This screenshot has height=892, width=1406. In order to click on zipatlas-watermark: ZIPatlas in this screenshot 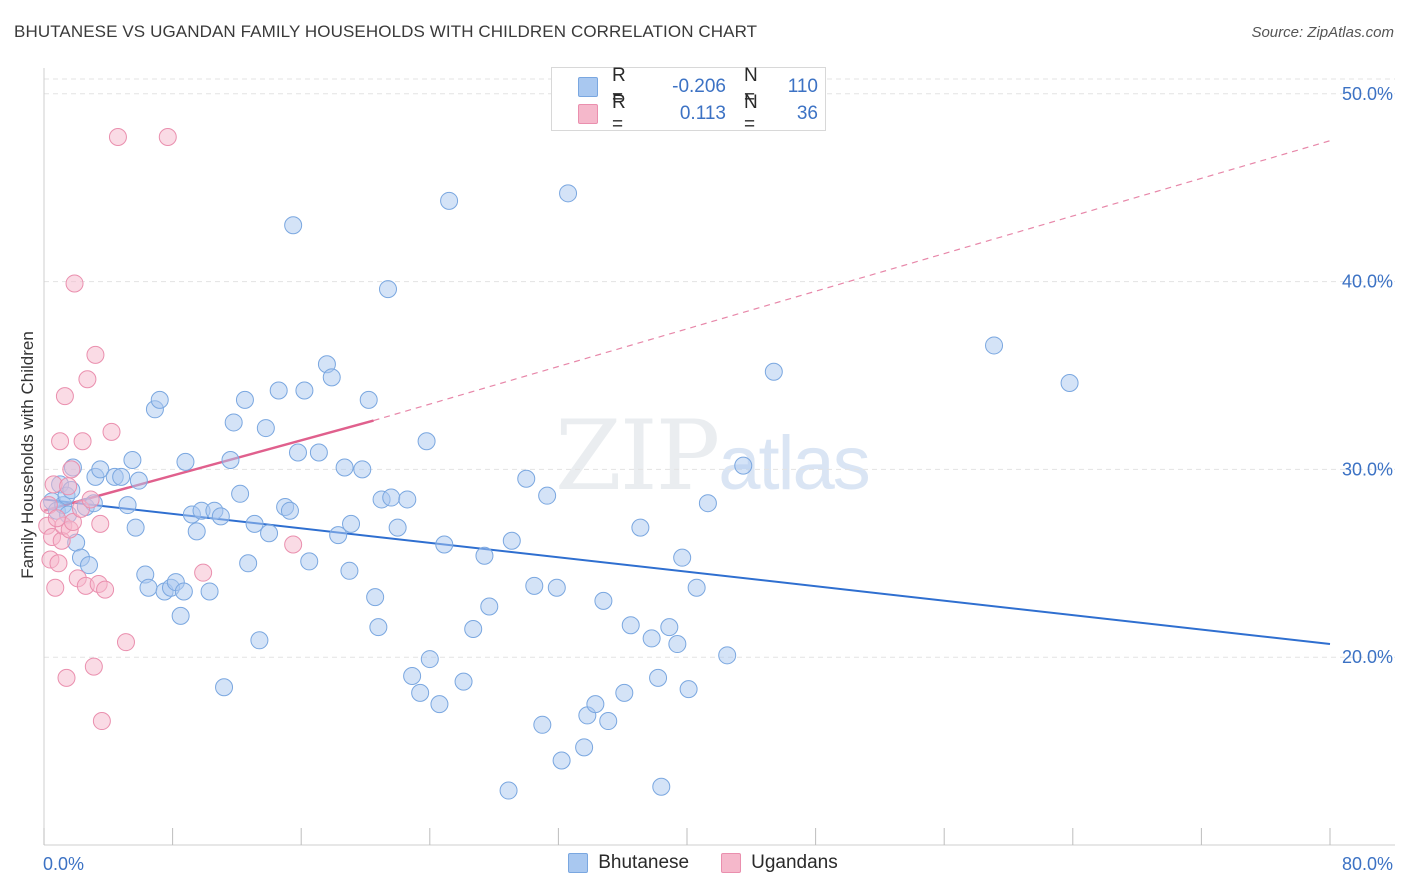, I will do `click(713, 456)`.